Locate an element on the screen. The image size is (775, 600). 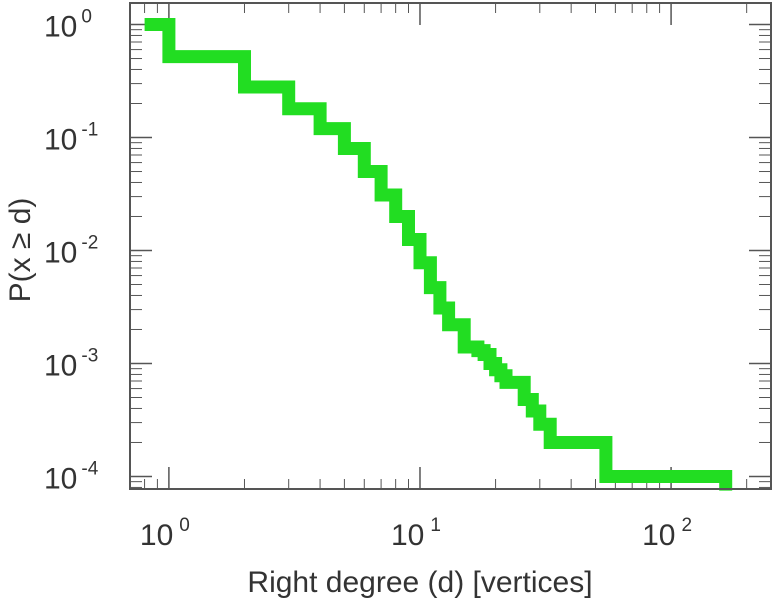
x-tick-exponent: 1 is located at coordinates (435, 525).